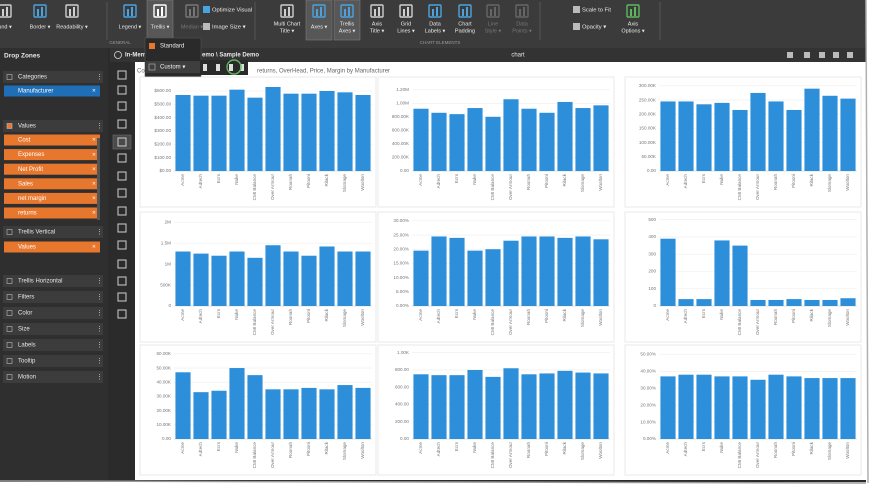 The image size is (879, 504). Describe the element at coordinates (401, 248) in the screenshot. I see `y-tick-label: 20.00%` at that location.